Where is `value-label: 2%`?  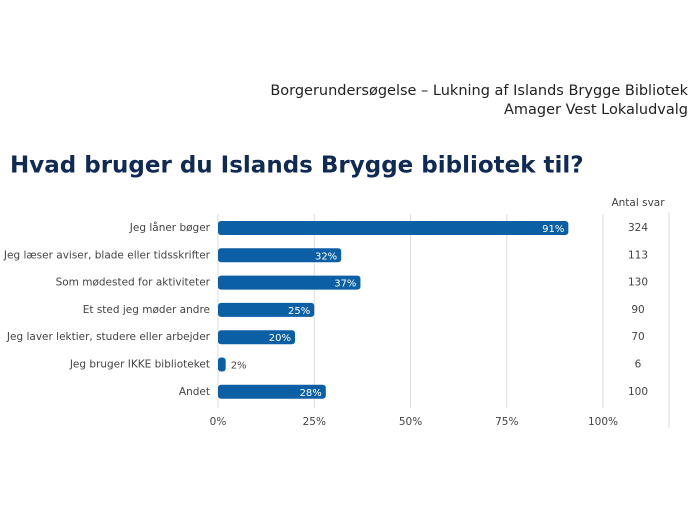
value-label: 2% is located at coordinates (239, 366).